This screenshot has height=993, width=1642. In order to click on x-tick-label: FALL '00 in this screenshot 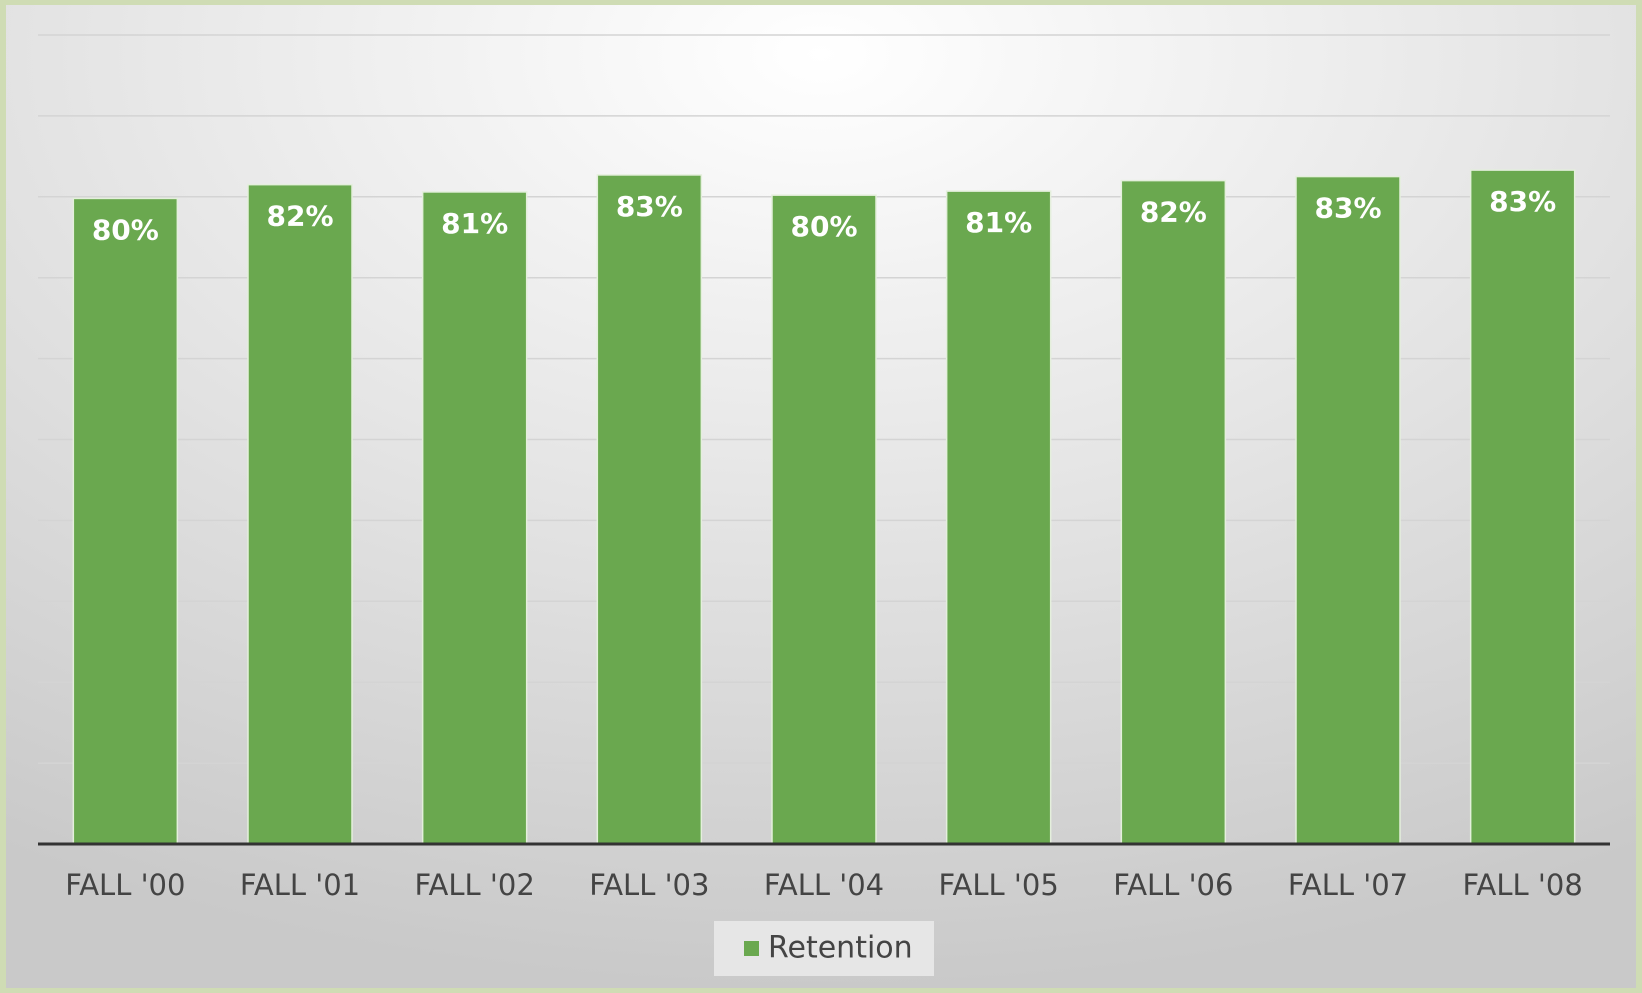, I will do `click(125, 885)`.